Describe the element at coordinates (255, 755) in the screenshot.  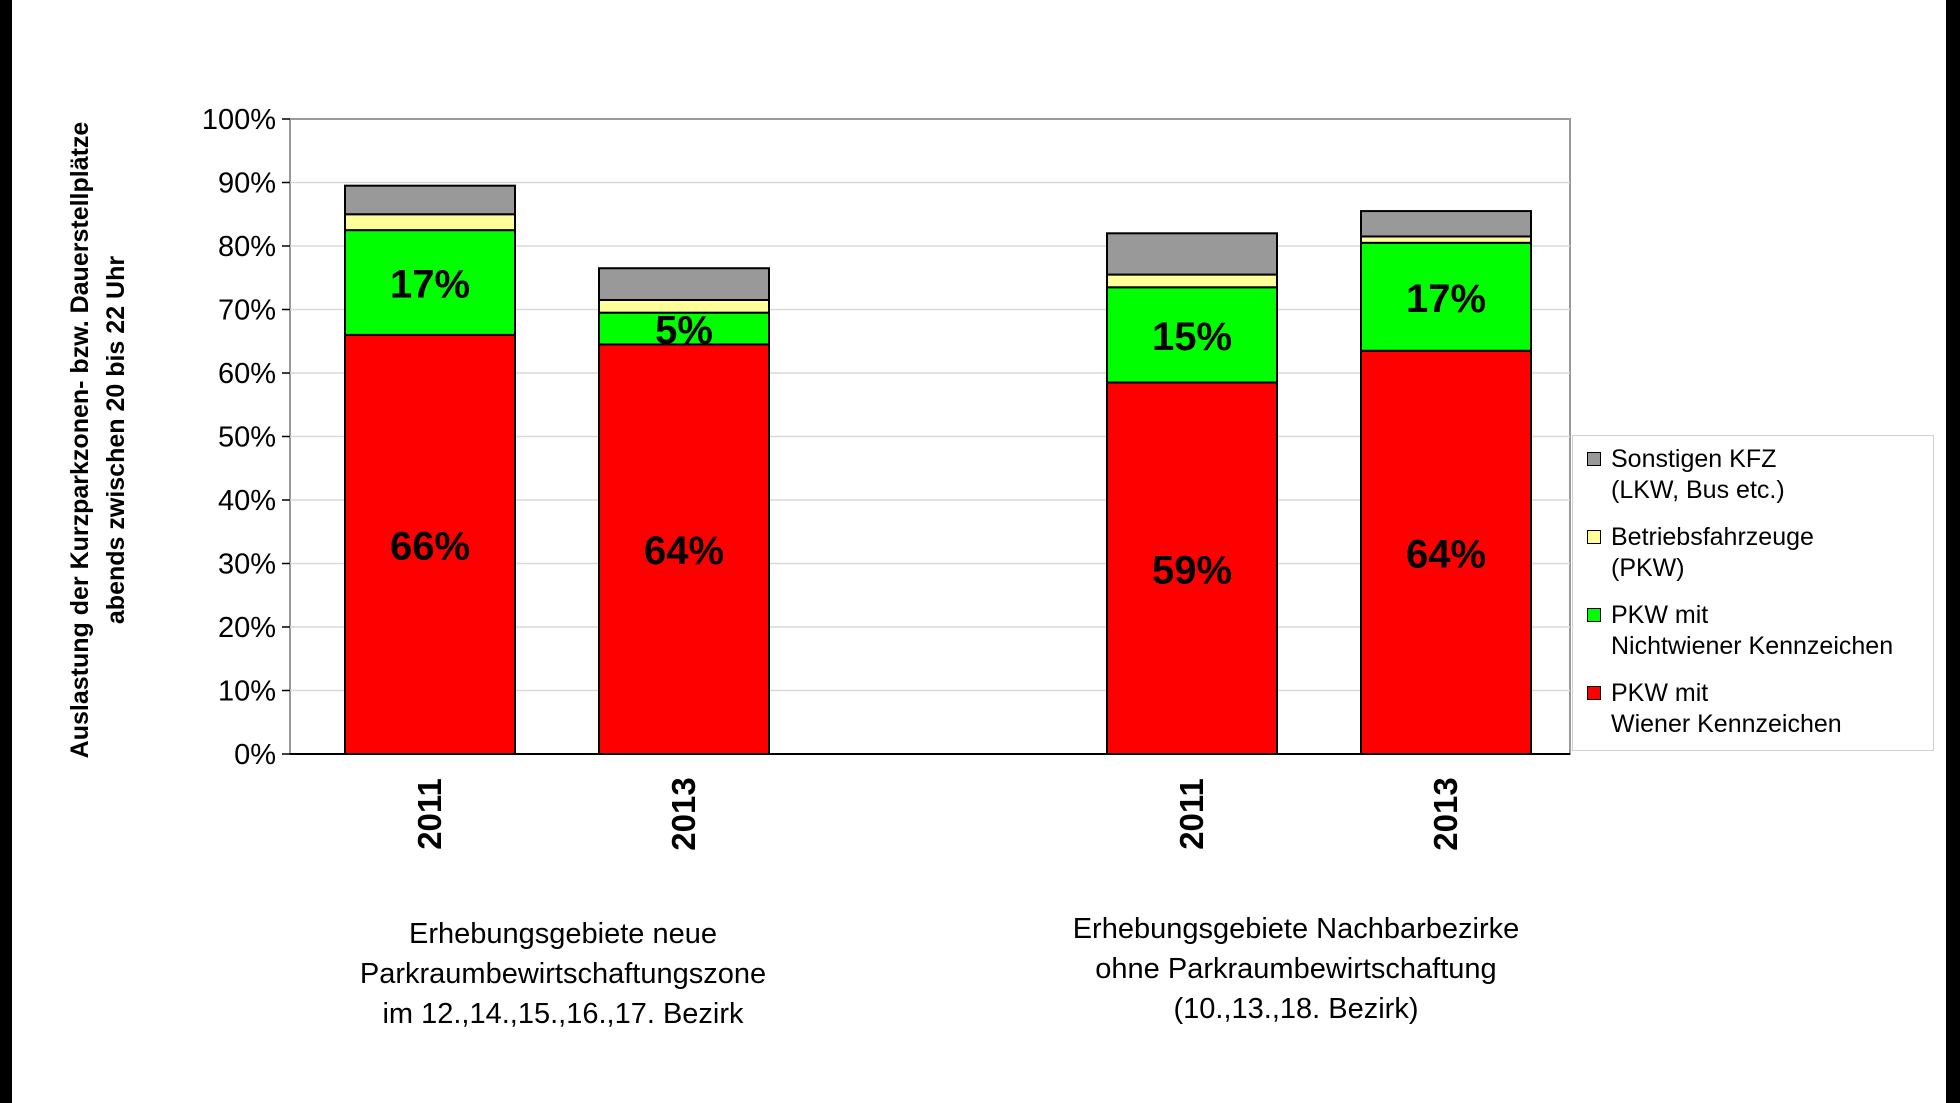
I see `y-tick-label: 0%` at that location.